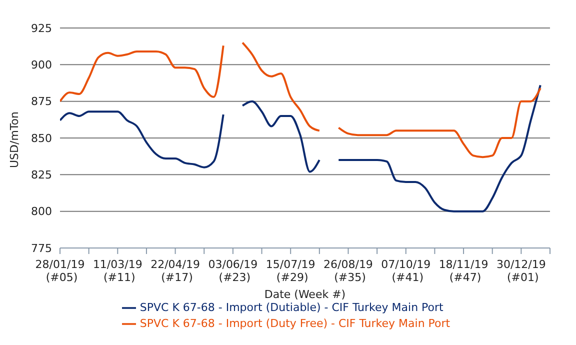 This screenshot has width=576, height=345. I want to click on x-tick-label: 15/07/19 (#29), so click(291, 271).